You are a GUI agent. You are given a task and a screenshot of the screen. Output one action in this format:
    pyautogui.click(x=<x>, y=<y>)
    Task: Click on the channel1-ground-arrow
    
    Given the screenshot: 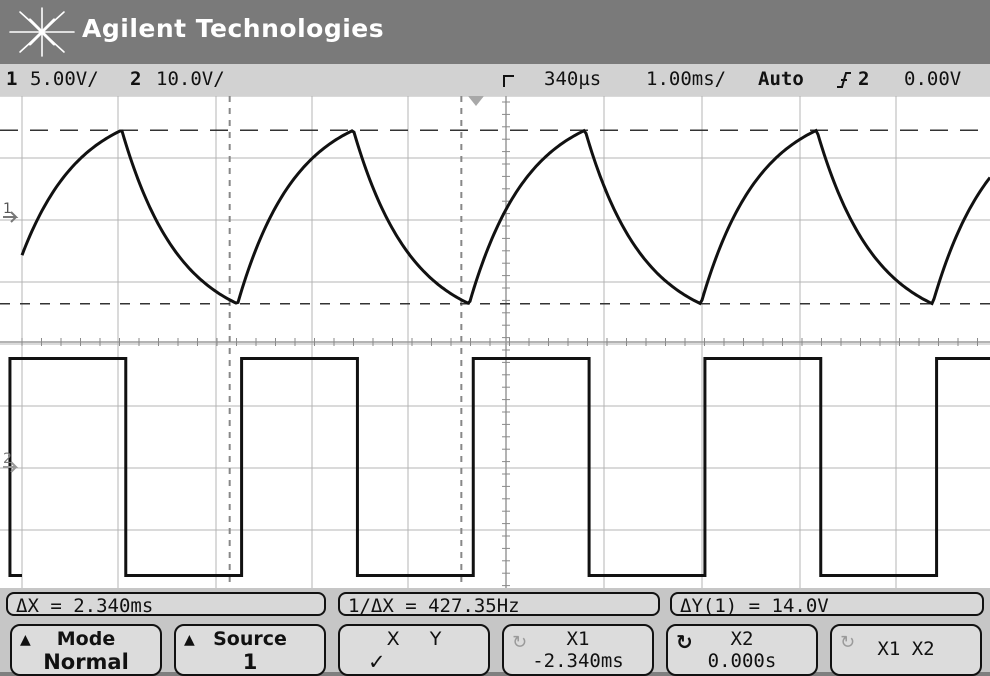 What is the action you would take?
    pyautogui.click(x=11, y=217)
    